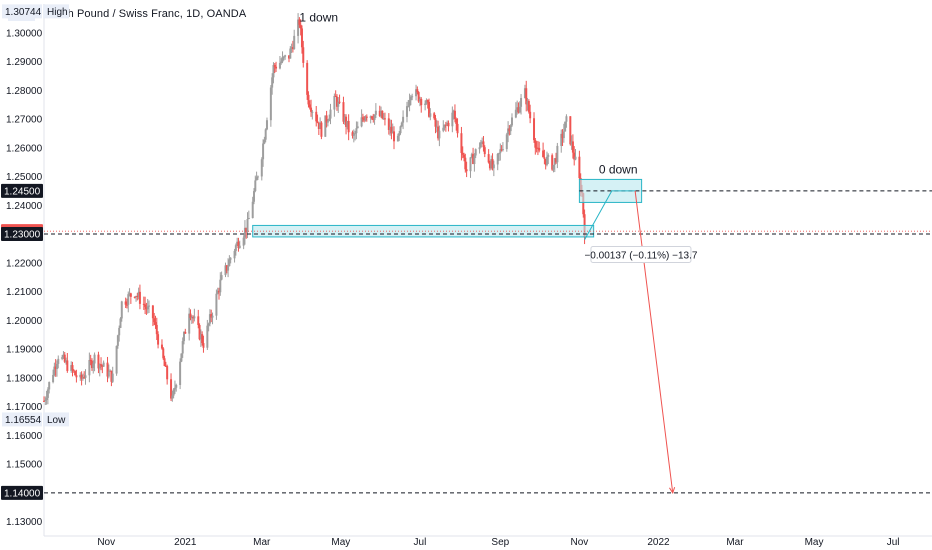 The height and width of the screenshot is (550, 932). What do you see at coordinates (814, 542) in the screenshot?
I see `x-tick-label-9: May` at bounding box center [814, 542].